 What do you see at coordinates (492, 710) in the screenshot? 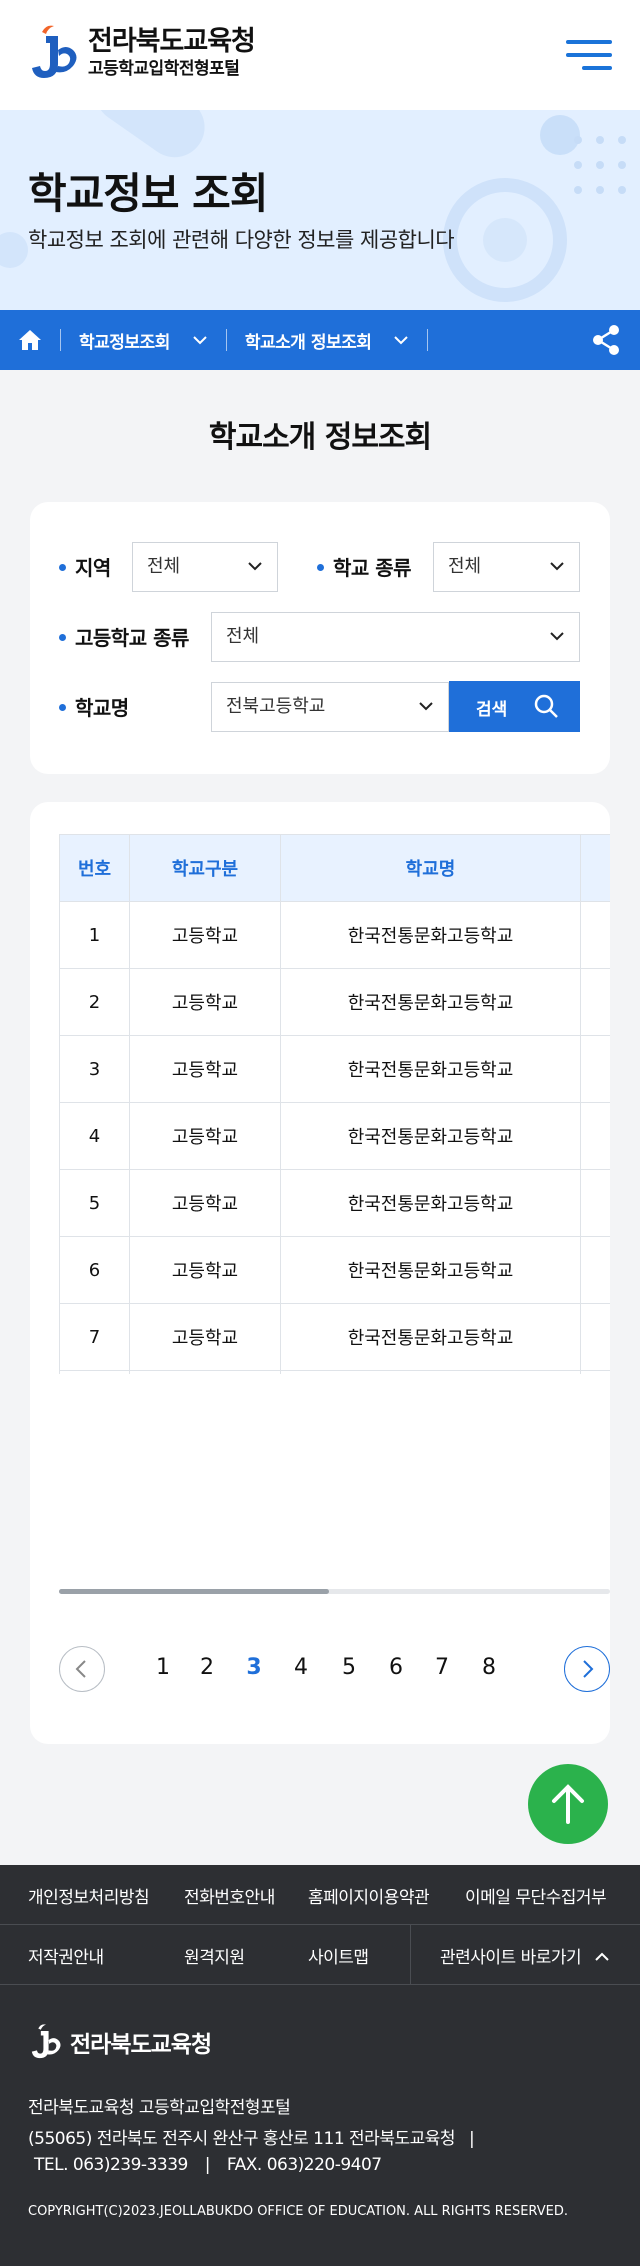
I see `search-button-label: 검색` at bounding box center [492, 710].